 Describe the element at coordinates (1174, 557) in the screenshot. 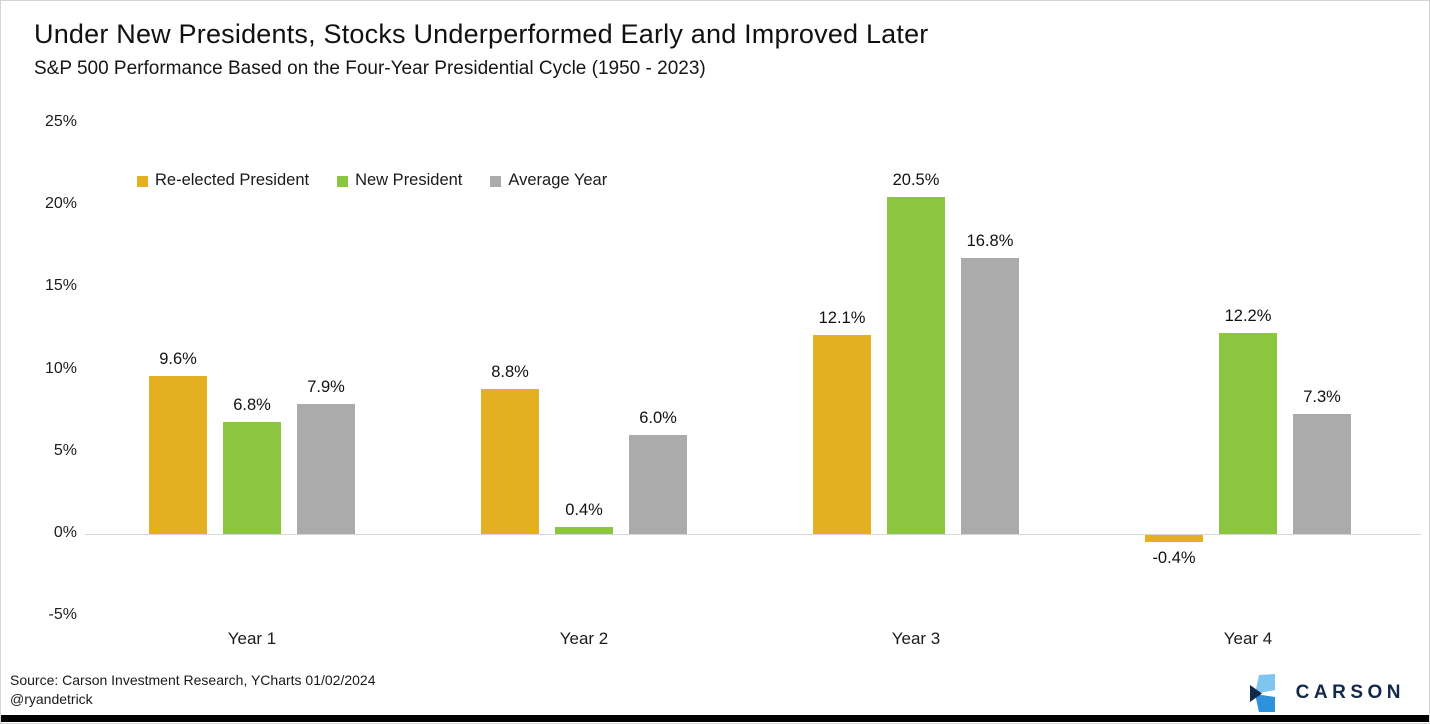

I see `value-label-re-elected-president-year-4: -0.4%` at that location.